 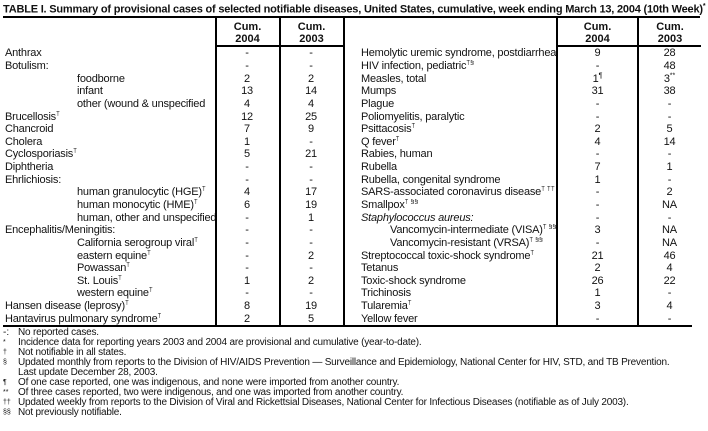 I want to click on table-row: St. Louis† 1 2, so click(x=173, y=281).